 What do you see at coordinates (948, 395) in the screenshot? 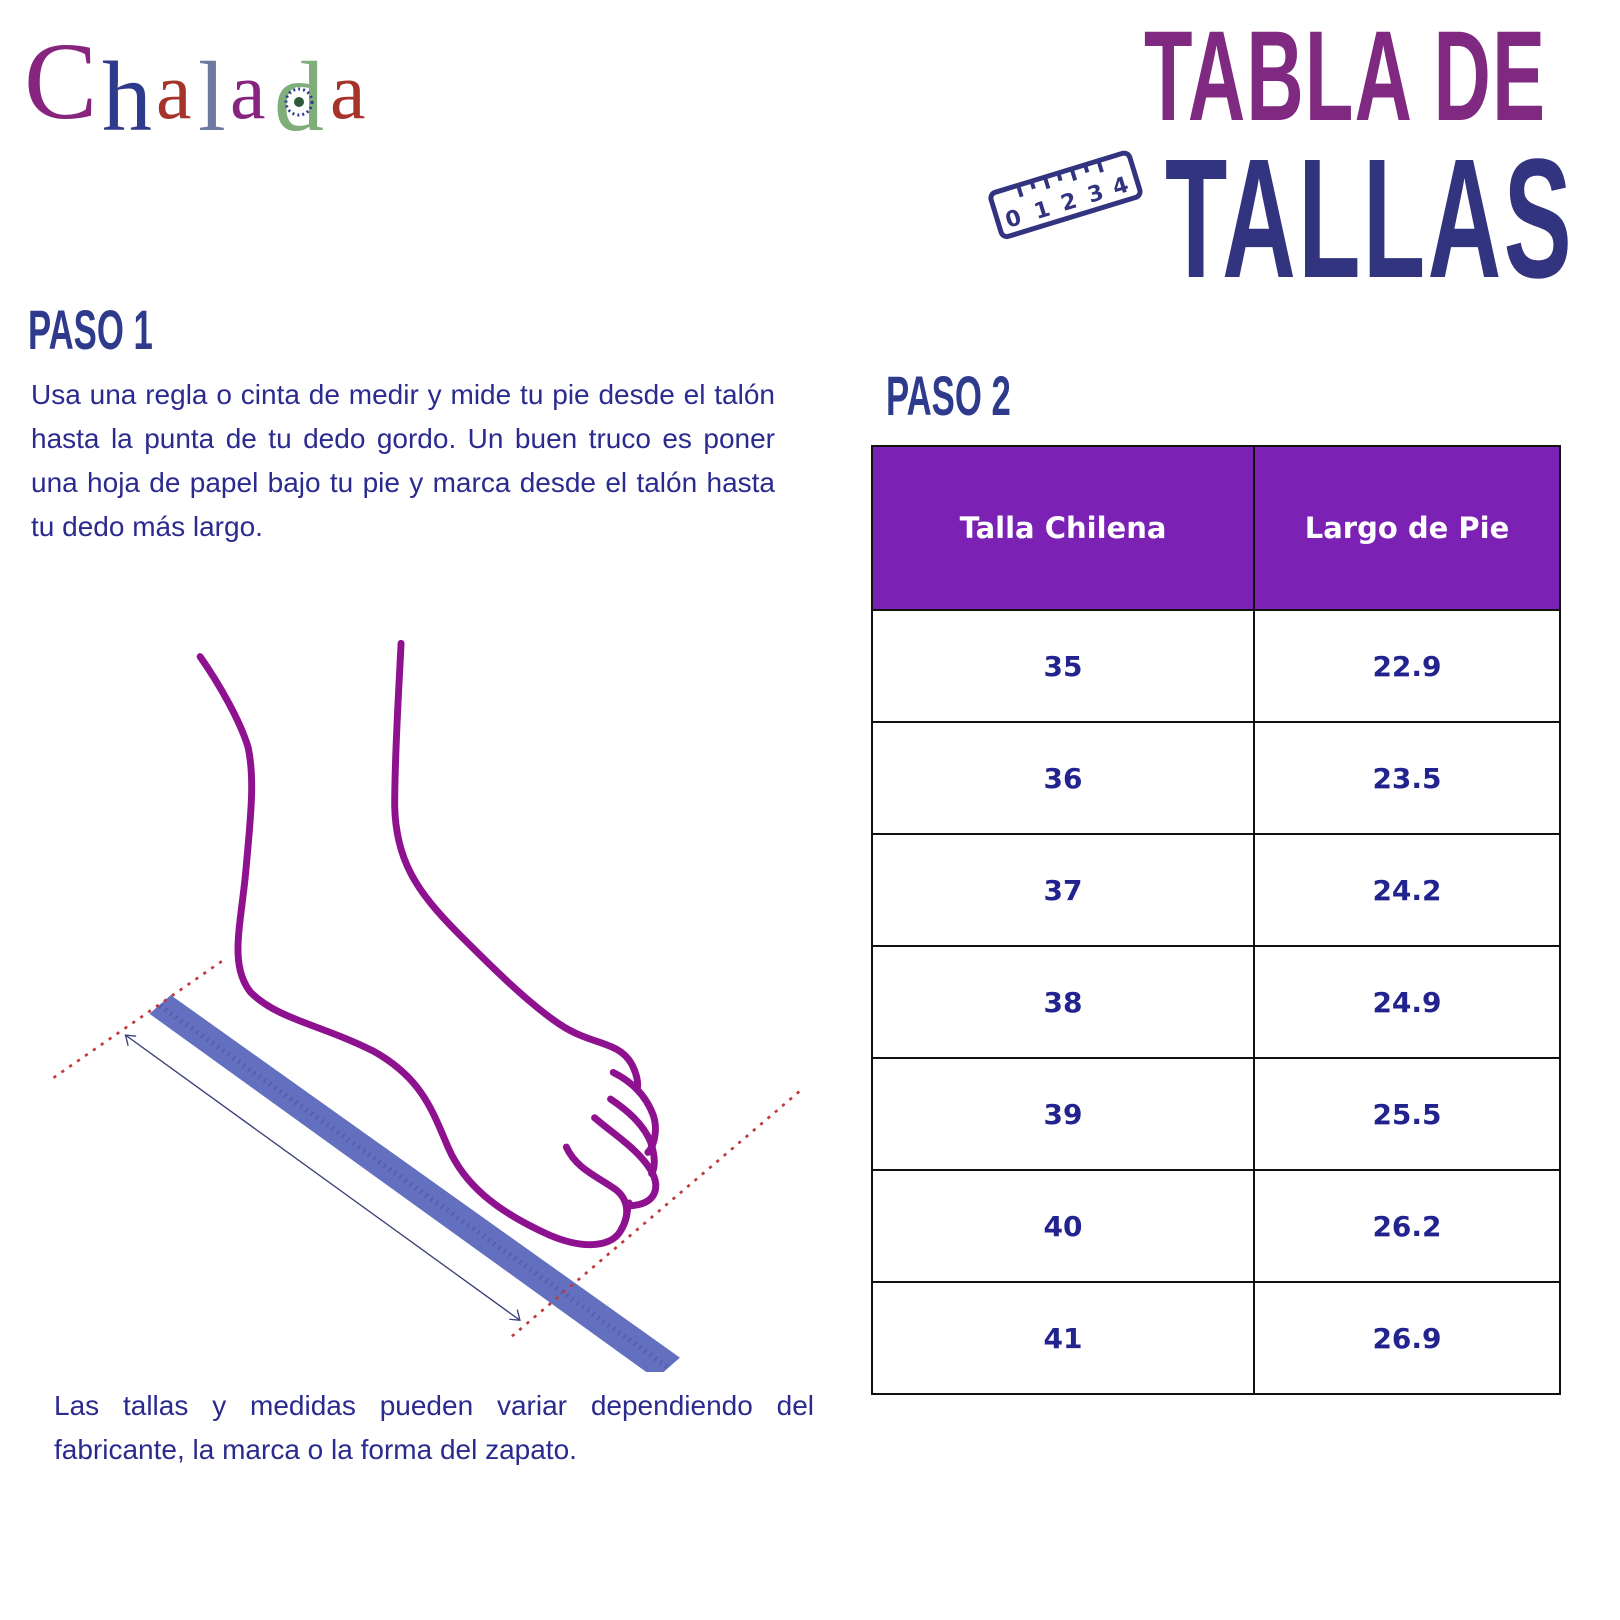
I see `step2-heading: PASO 2` at bounding box center [948, 395].